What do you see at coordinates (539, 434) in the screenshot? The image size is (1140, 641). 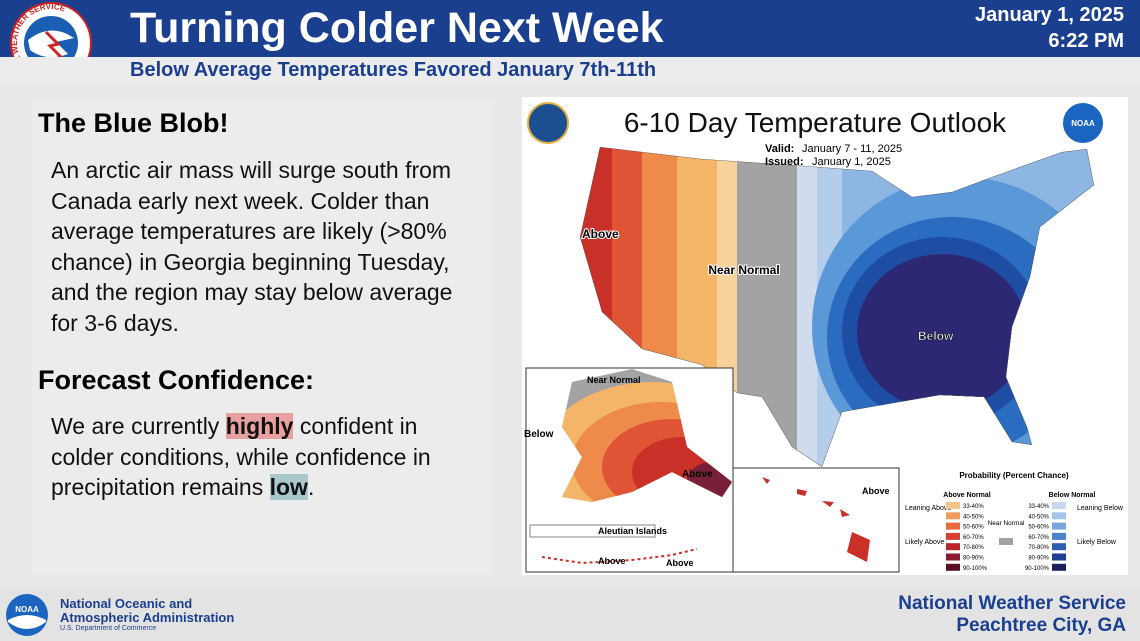 I see `alaska-label: Below` at bounding box center [539, 434].